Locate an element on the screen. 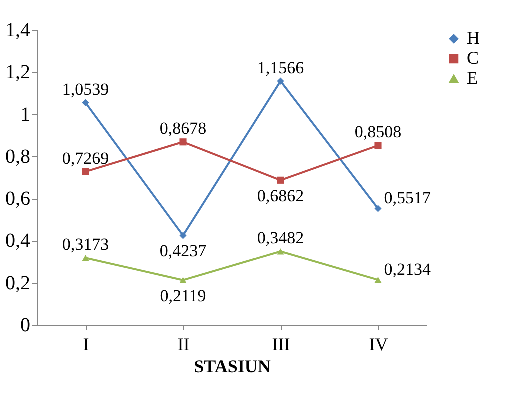 Image resolution: width=511 pixels, height=405 pixels. data-label: 0,2119 is located at coordinates (183, 296).